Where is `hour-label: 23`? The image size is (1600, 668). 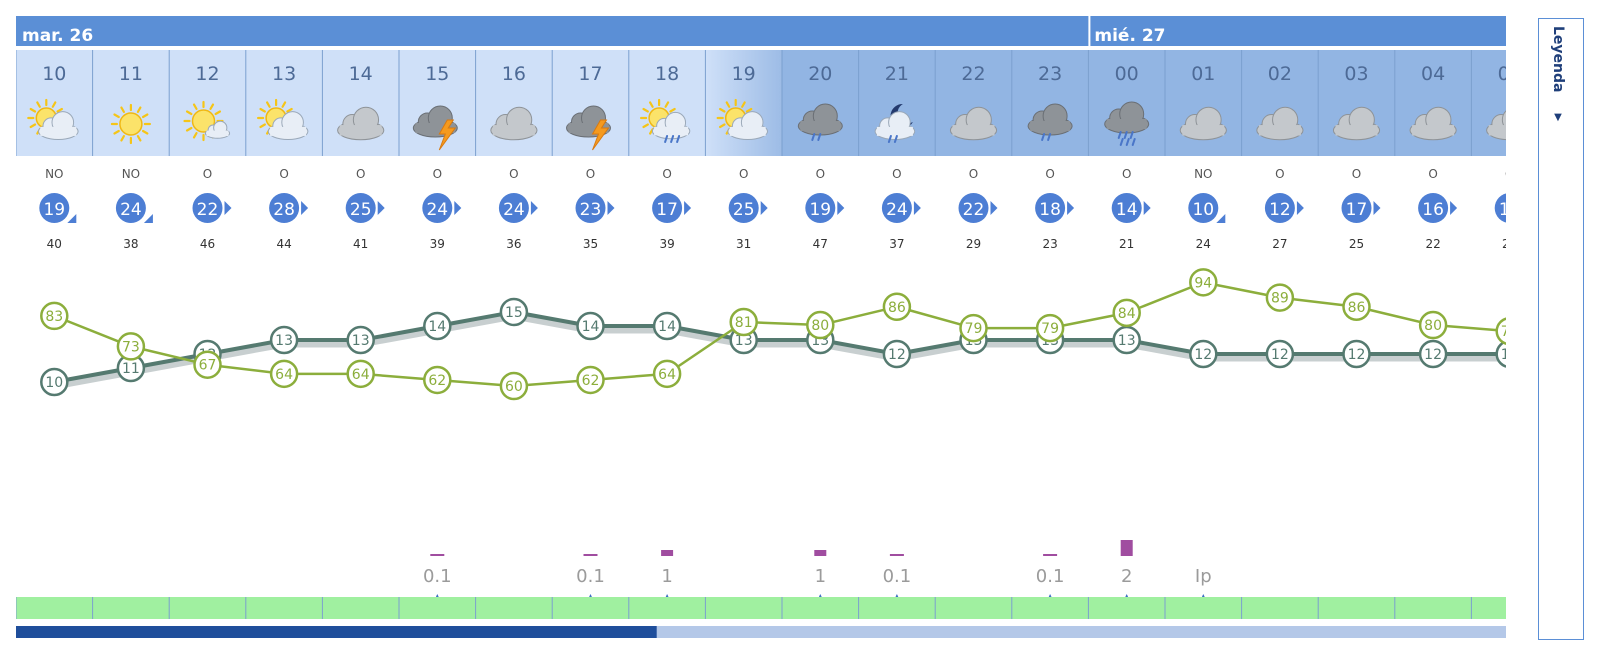
hour-label: 23 is located at coordinates (1050, 74).